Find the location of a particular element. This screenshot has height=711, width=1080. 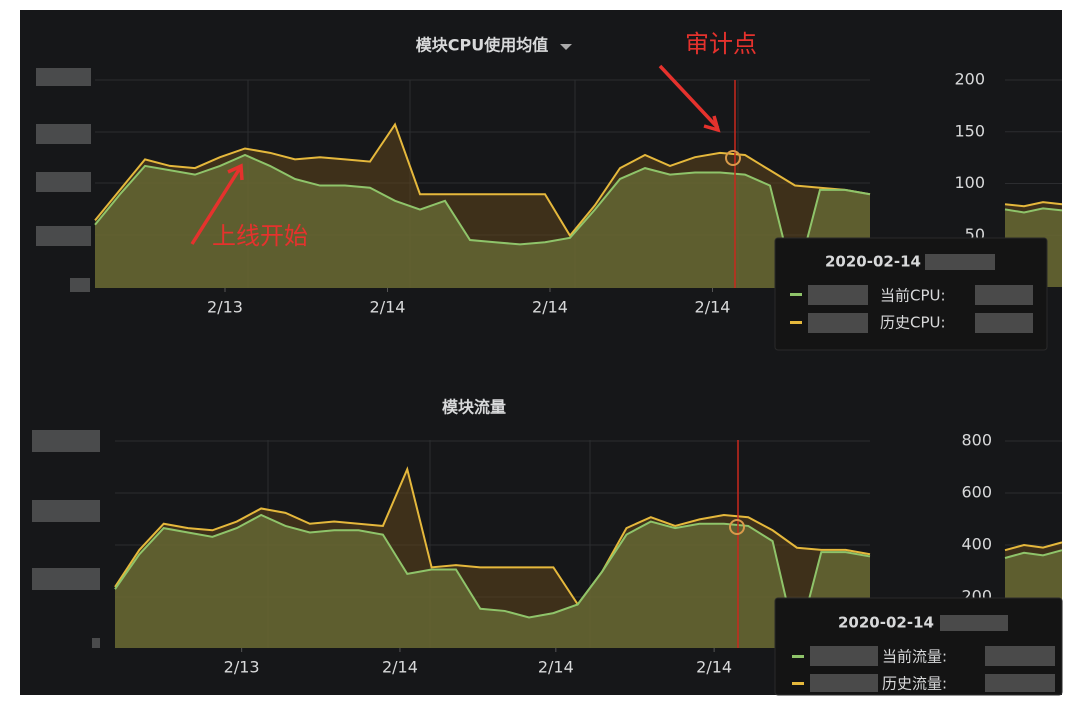

tooltip-label: 历史流量: is located at coordinates (914, 684).